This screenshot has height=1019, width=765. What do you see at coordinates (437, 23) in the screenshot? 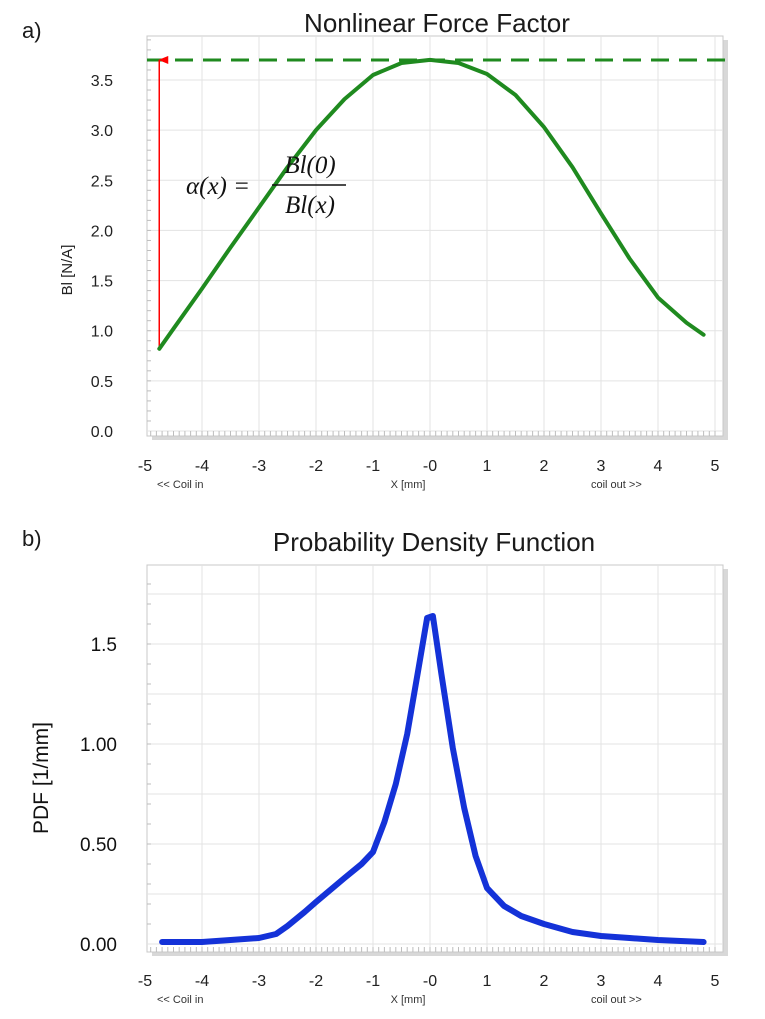
I see `chart-title-a: Nonlinear Force Factor` at bounding box center [437, 23].